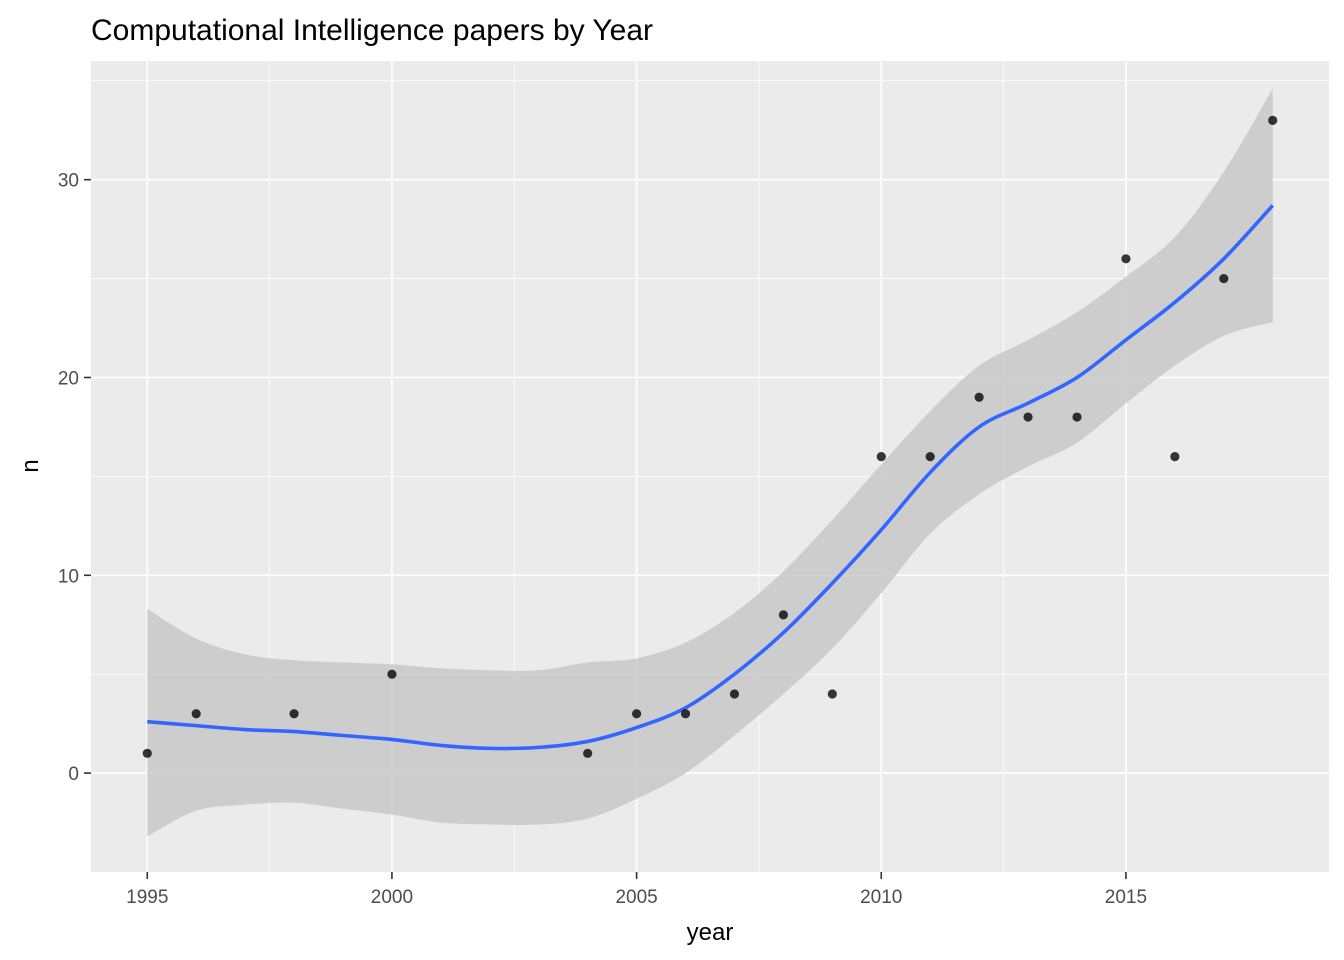 Image resolution: width=1344 pixels, height=960 pixels. Describe the element at coordinates (30, 465) in the screenshot. I see `y-axis-title: n` at that location.